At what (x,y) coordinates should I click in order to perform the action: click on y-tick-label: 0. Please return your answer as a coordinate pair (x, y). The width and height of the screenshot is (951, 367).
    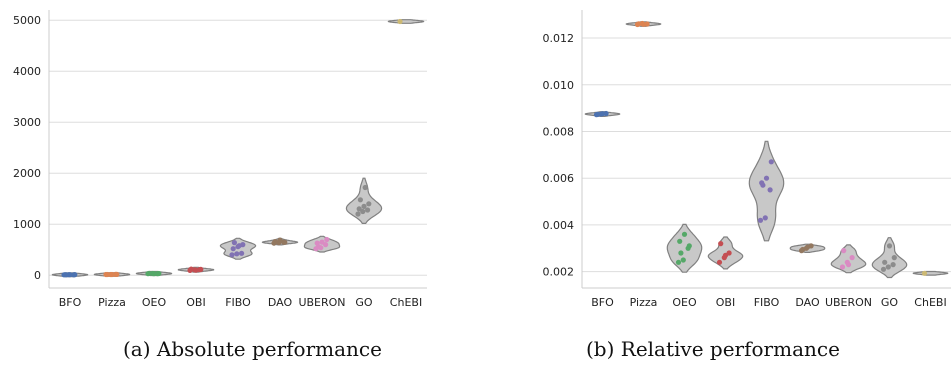
    Looking at the image, I should click on (37, 275).